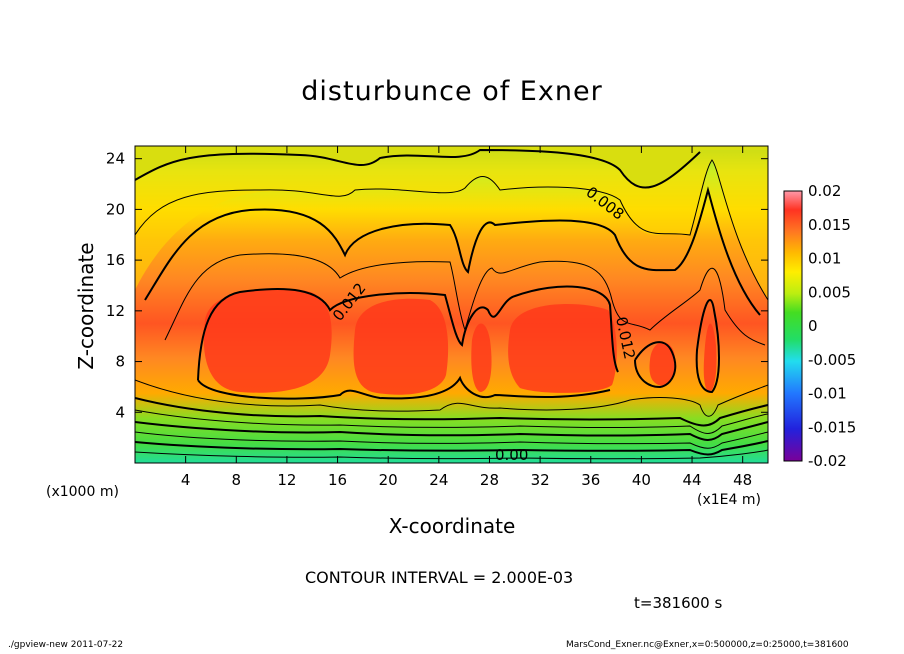  I want to click on x-tick-label: 20, so click(388, 480).